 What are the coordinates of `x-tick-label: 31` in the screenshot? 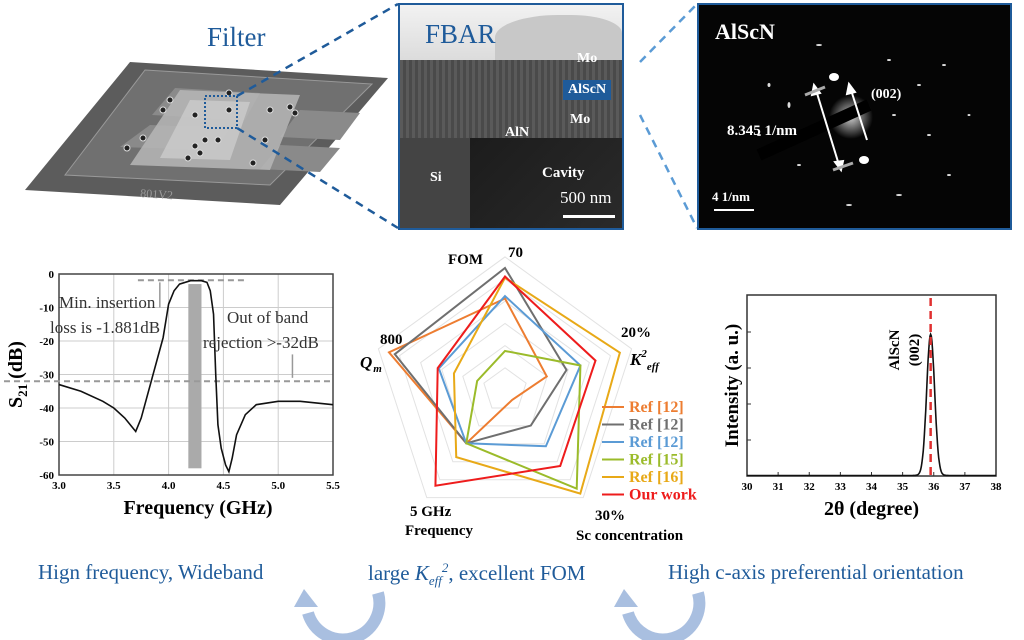 It's located at (778, 487).